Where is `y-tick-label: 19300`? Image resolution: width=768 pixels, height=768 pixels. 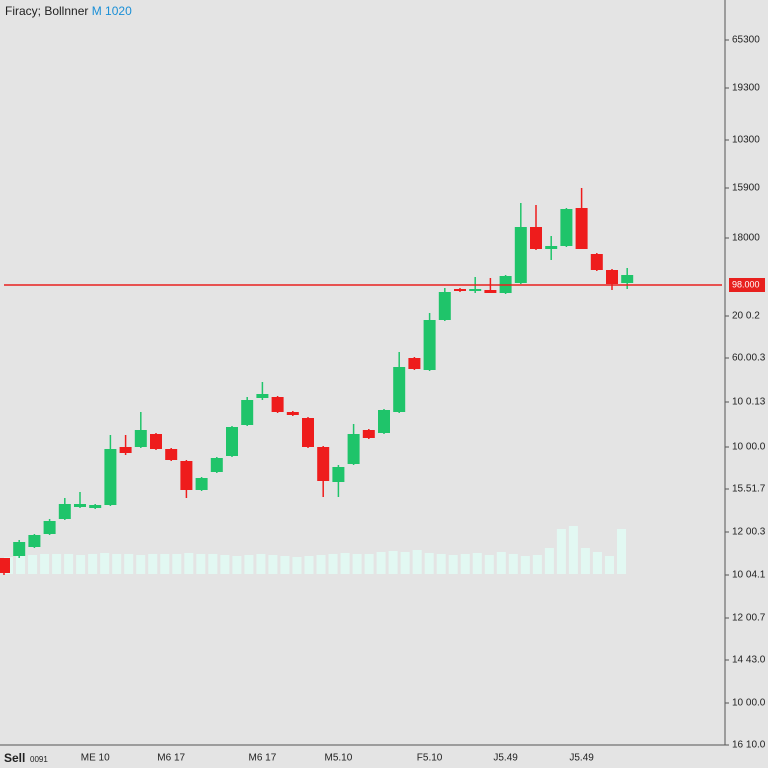 y-tick-label: 19300 is located at coordinates (746, 88).